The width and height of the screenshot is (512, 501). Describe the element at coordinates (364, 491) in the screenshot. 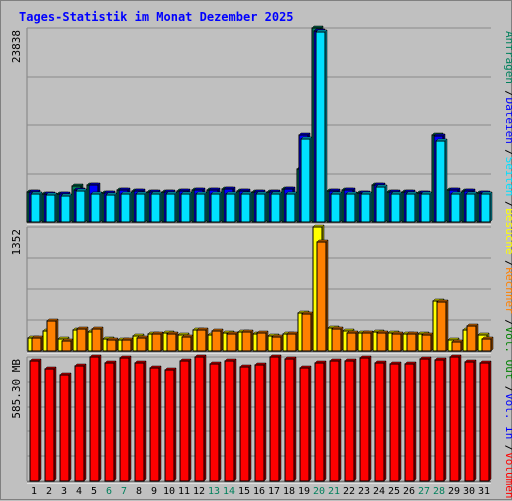

I see `x-tick-label-day-23: 23` at that location.